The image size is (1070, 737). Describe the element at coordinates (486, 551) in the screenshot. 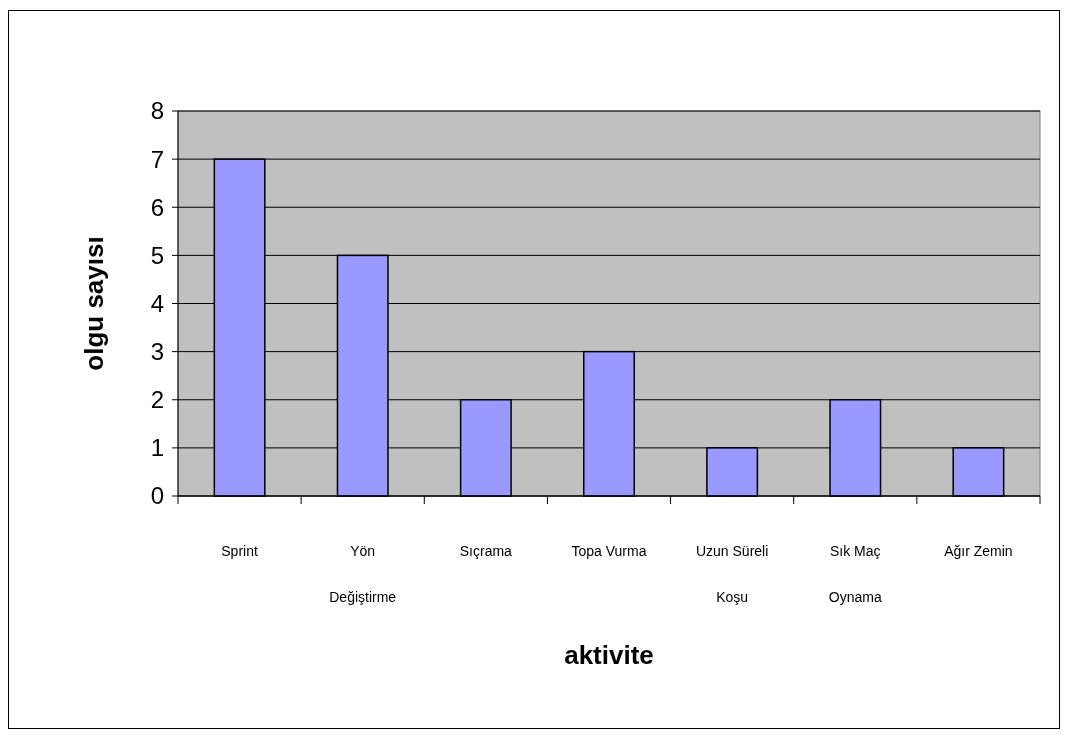

I see `x-tick-label: Sıçrama` at that location.